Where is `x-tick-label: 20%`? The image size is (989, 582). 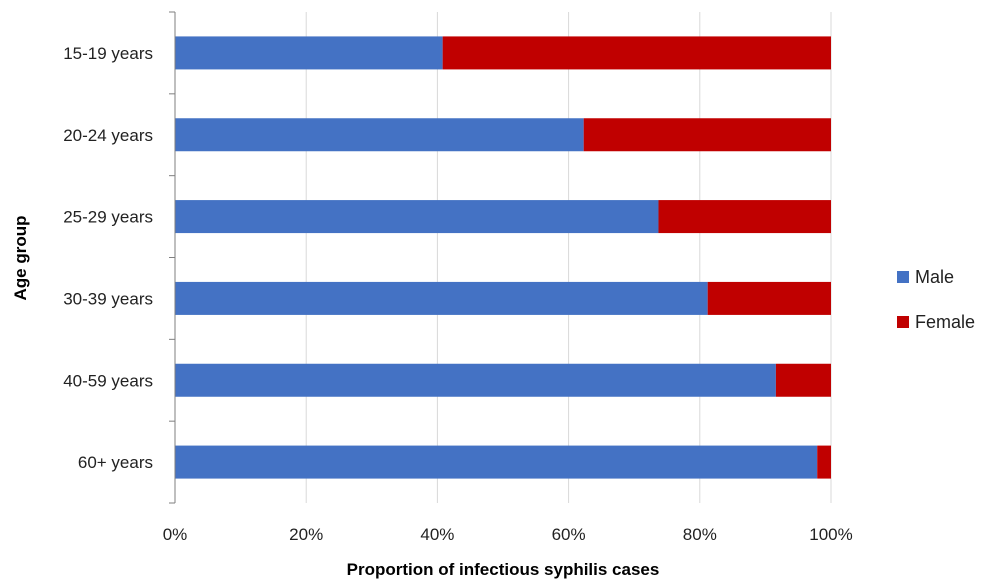 x-tick-label: 20% is located at coordinates (306, 534).